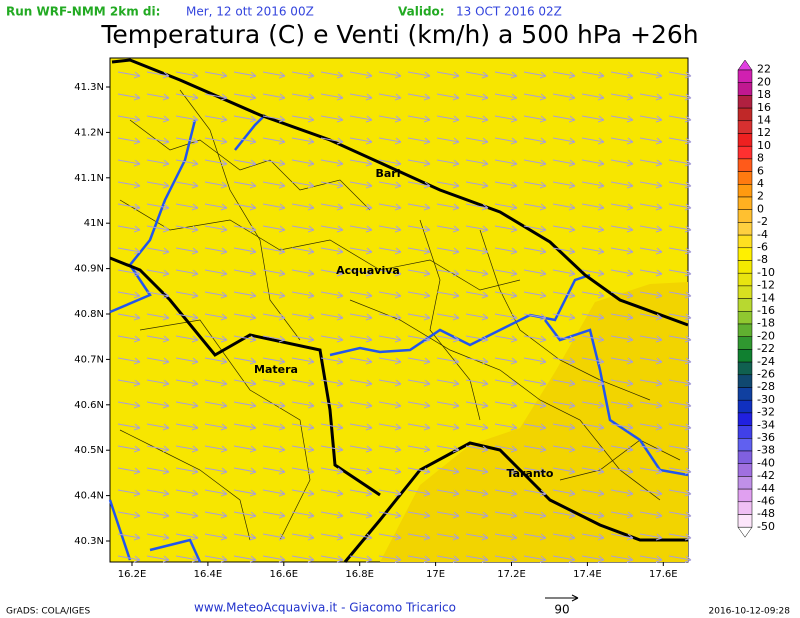 Image resolution: width=800 pixels, height=618 pixels. I want to click on lon-label: 16.8E, so click(359, 574).